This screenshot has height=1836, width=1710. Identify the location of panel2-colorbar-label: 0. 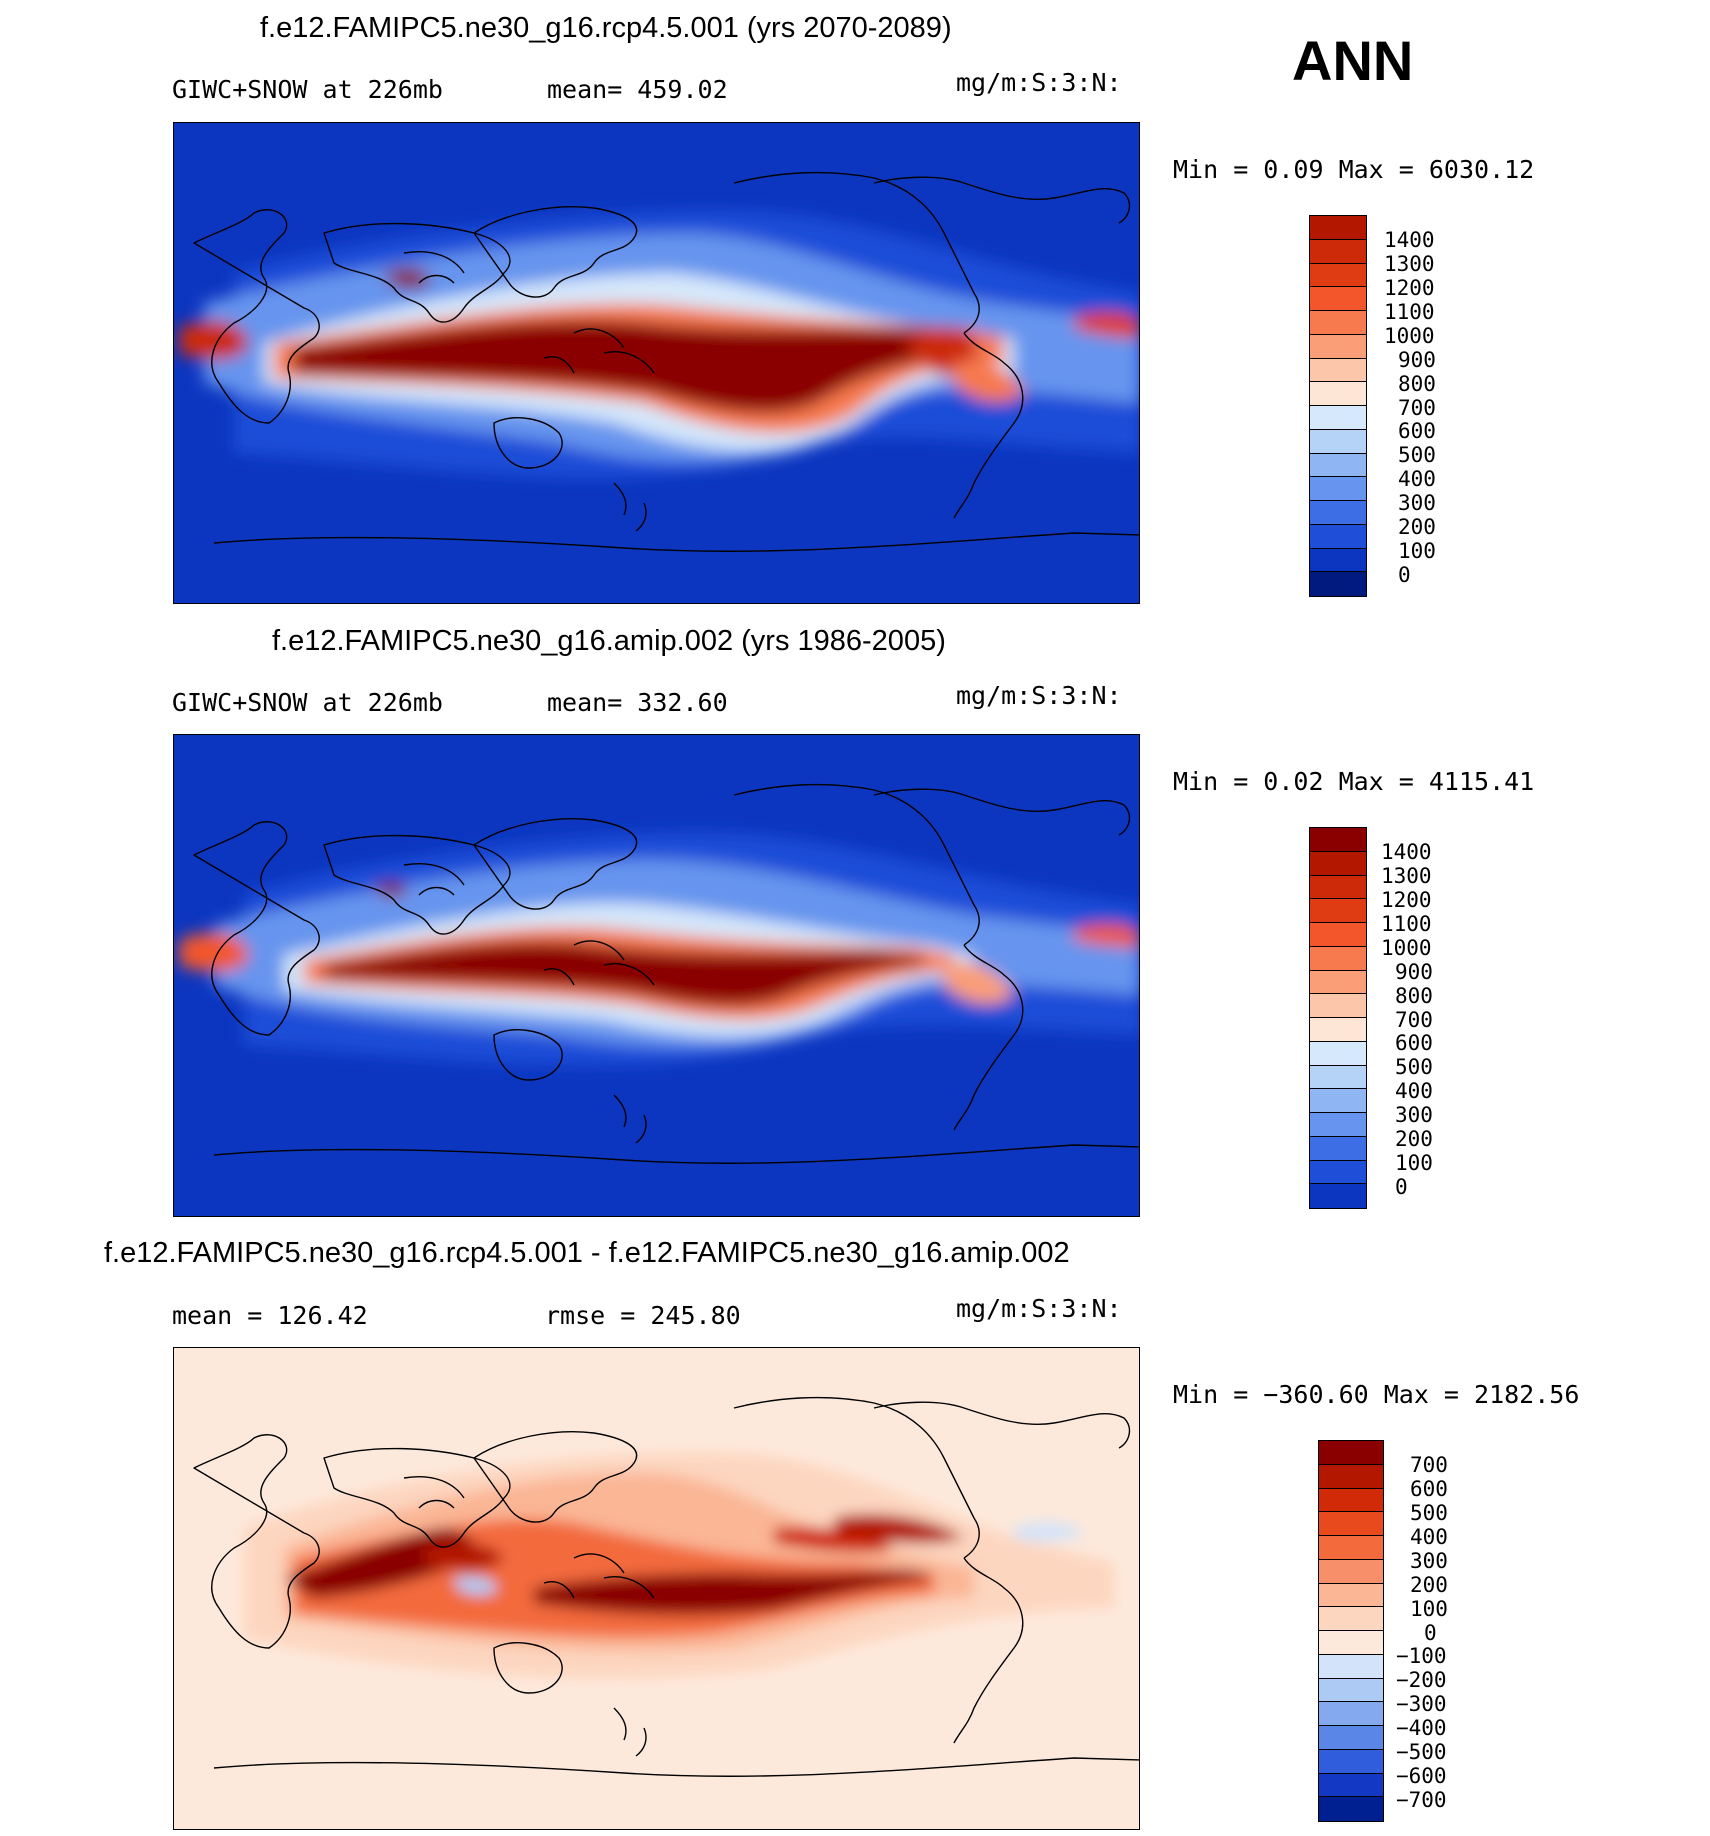
(1401, 1187).